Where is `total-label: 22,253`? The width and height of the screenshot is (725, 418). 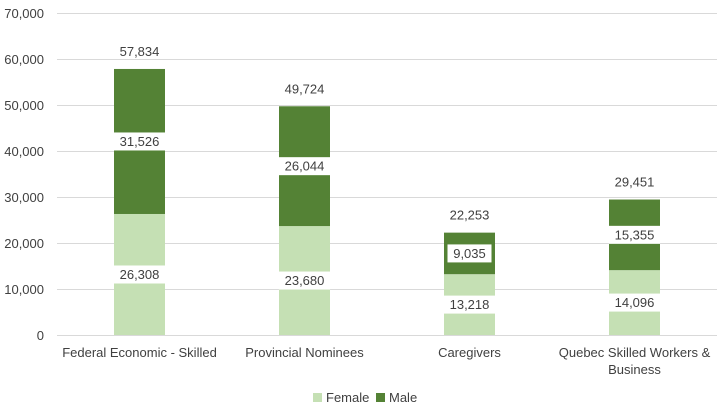 total-label: 22,253 is located at coordinates (470, 215).